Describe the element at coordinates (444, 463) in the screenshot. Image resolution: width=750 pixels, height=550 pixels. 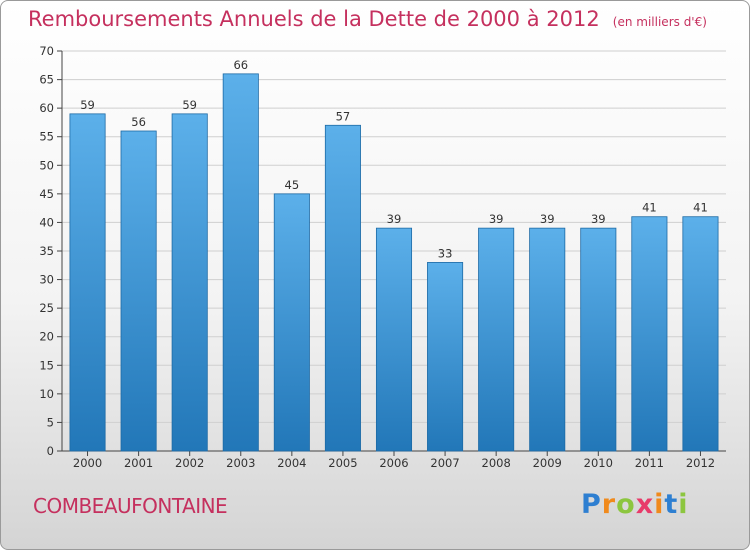
I see `x-tick-label: 2007` at that location.